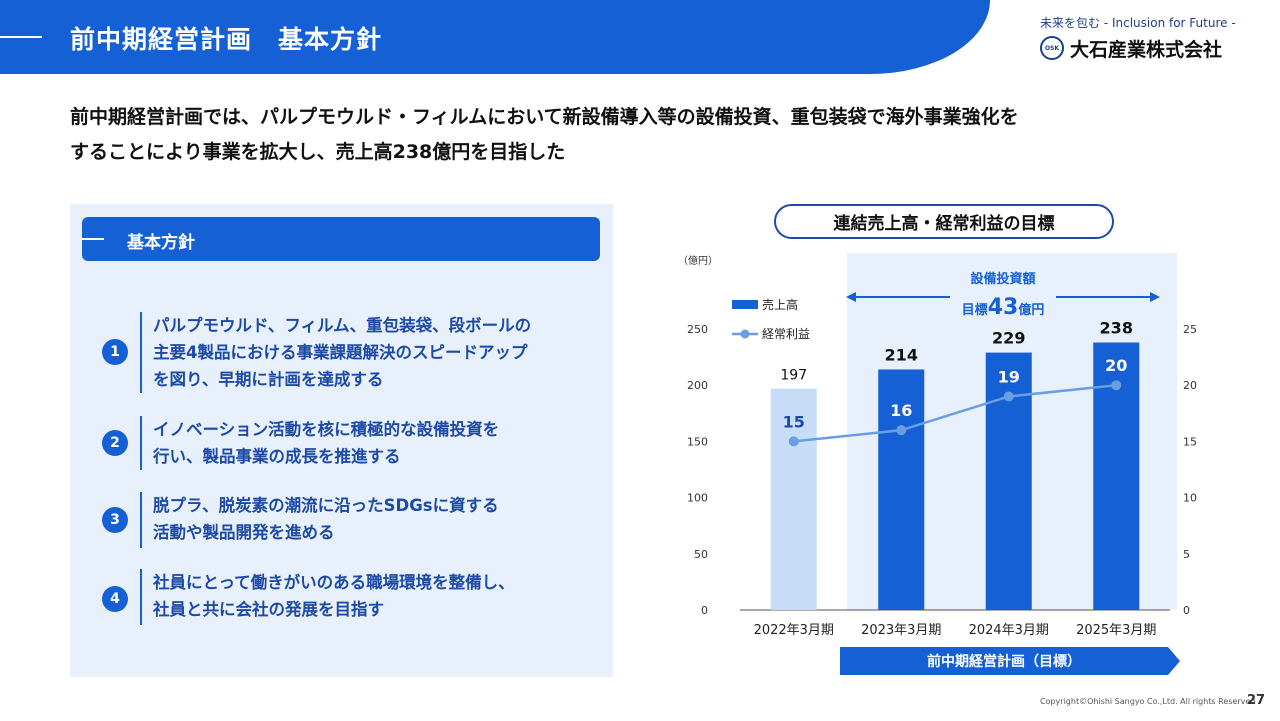  What do you see at coordinates (1155, 297) in the screenshot?
I see `capex-arrow-right-icon` at bounding box center [1155, 297].